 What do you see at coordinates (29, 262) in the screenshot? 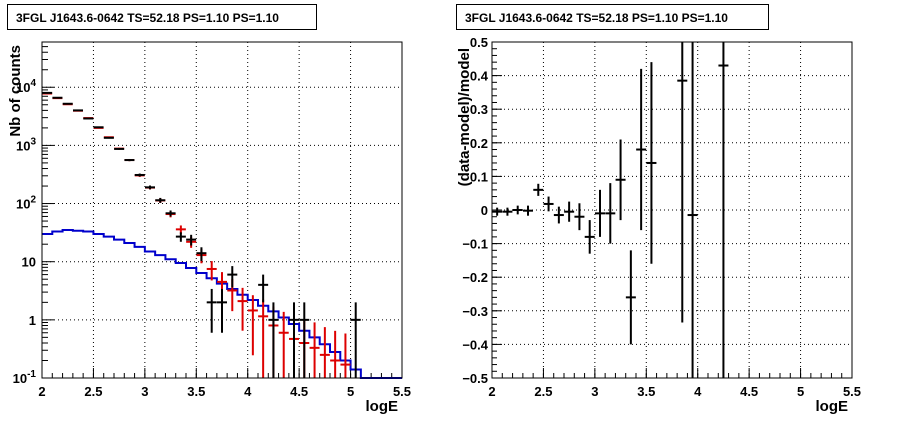
I see `y-tick-label: 10` at bounding box center [29, 262].